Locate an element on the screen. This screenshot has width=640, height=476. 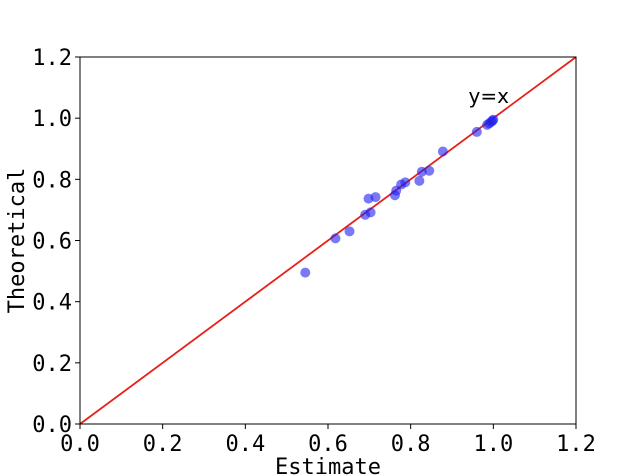
x-tick-label: 0.2 is located at coordinates (163, 444).